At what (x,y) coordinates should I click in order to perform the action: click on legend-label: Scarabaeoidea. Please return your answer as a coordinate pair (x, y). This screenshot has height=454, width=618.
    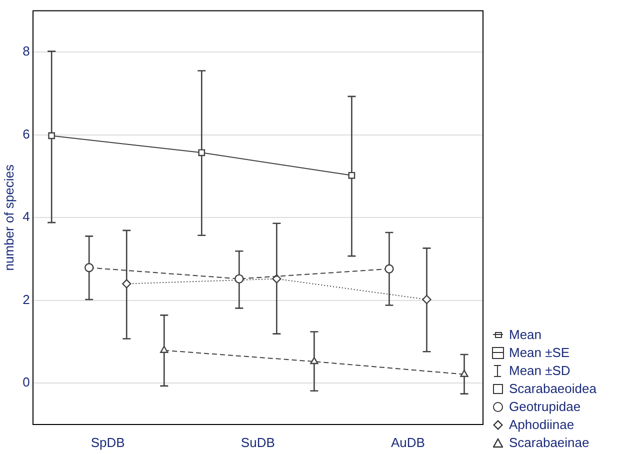
    Looking at the image, I should click on (552, 389).